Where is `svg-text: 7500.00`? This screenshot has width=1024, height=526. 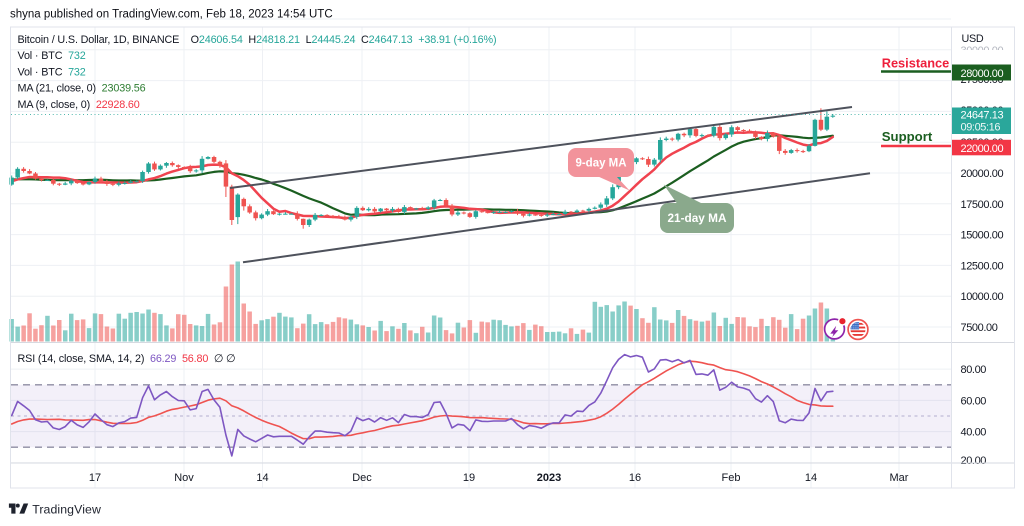 svg-text: 7500.00 is located at coordinates (979, 328).